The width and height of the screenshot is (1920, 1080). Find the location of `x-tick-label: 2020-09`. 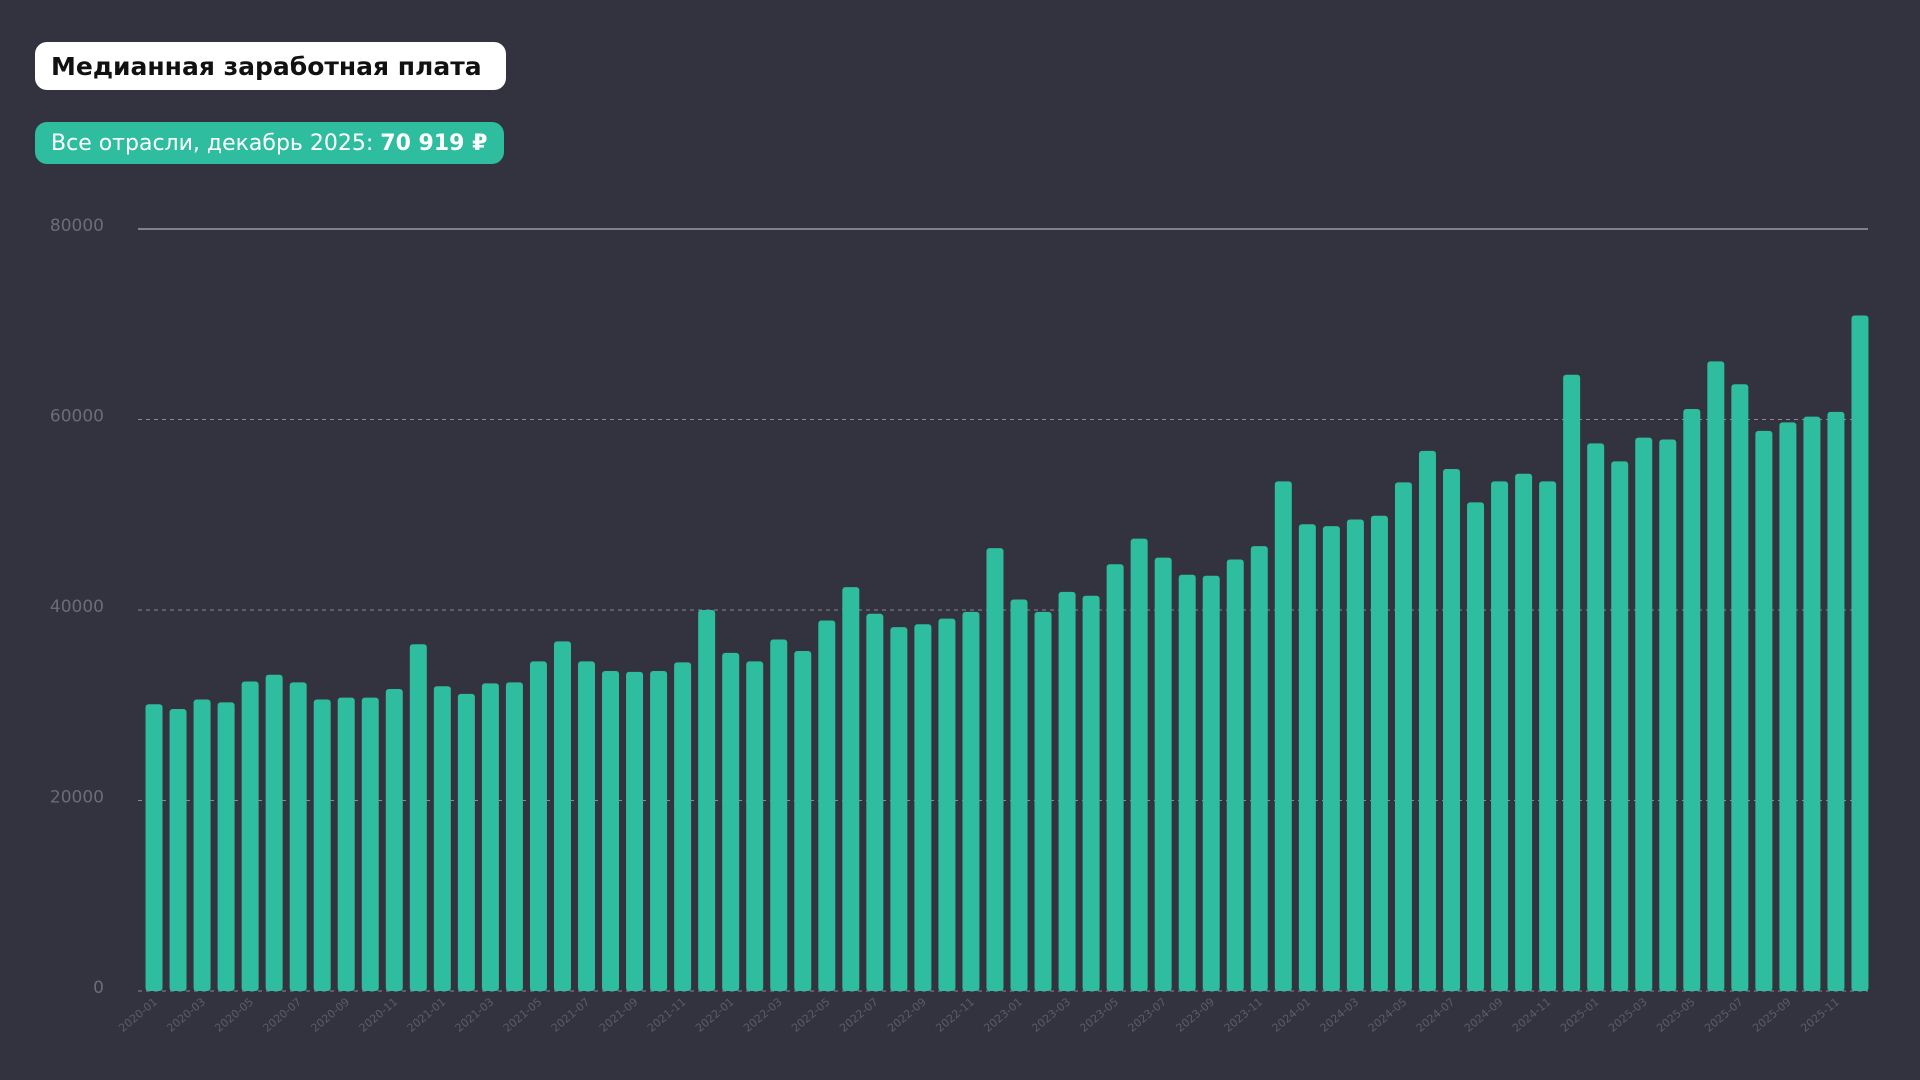

x-tick-label: 2020-09 is located at coordinates (331, 1015).